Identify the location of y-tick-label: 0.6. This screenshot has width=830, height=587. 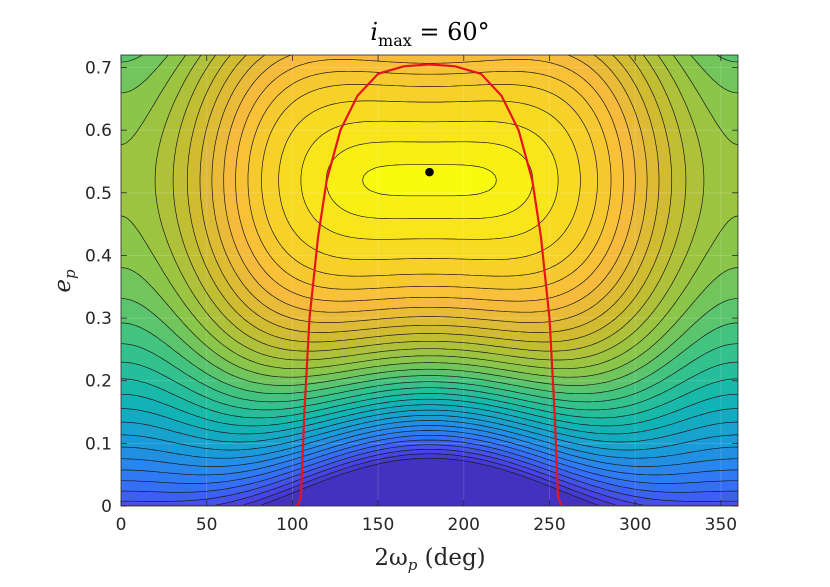
(98, 131).